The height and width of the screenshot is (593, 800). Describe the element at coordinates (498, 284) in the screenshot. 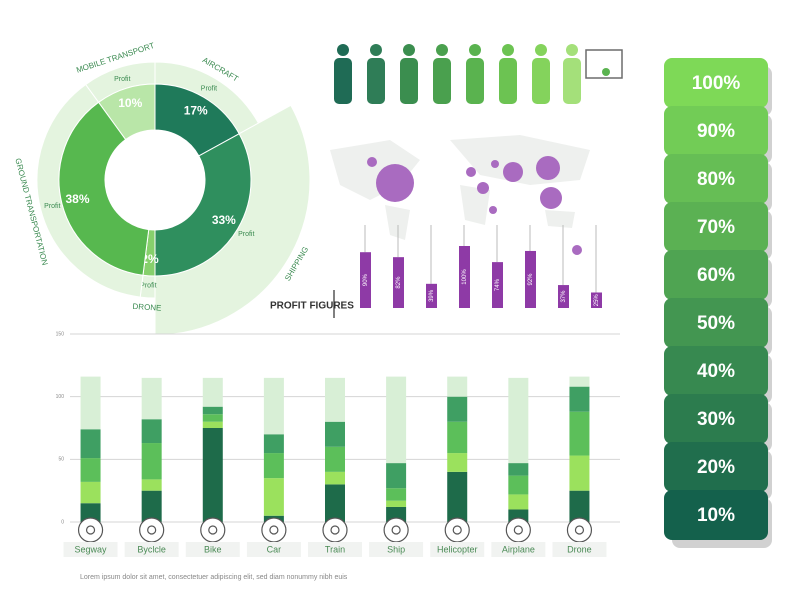

I see `value-label: 74%` at that location.